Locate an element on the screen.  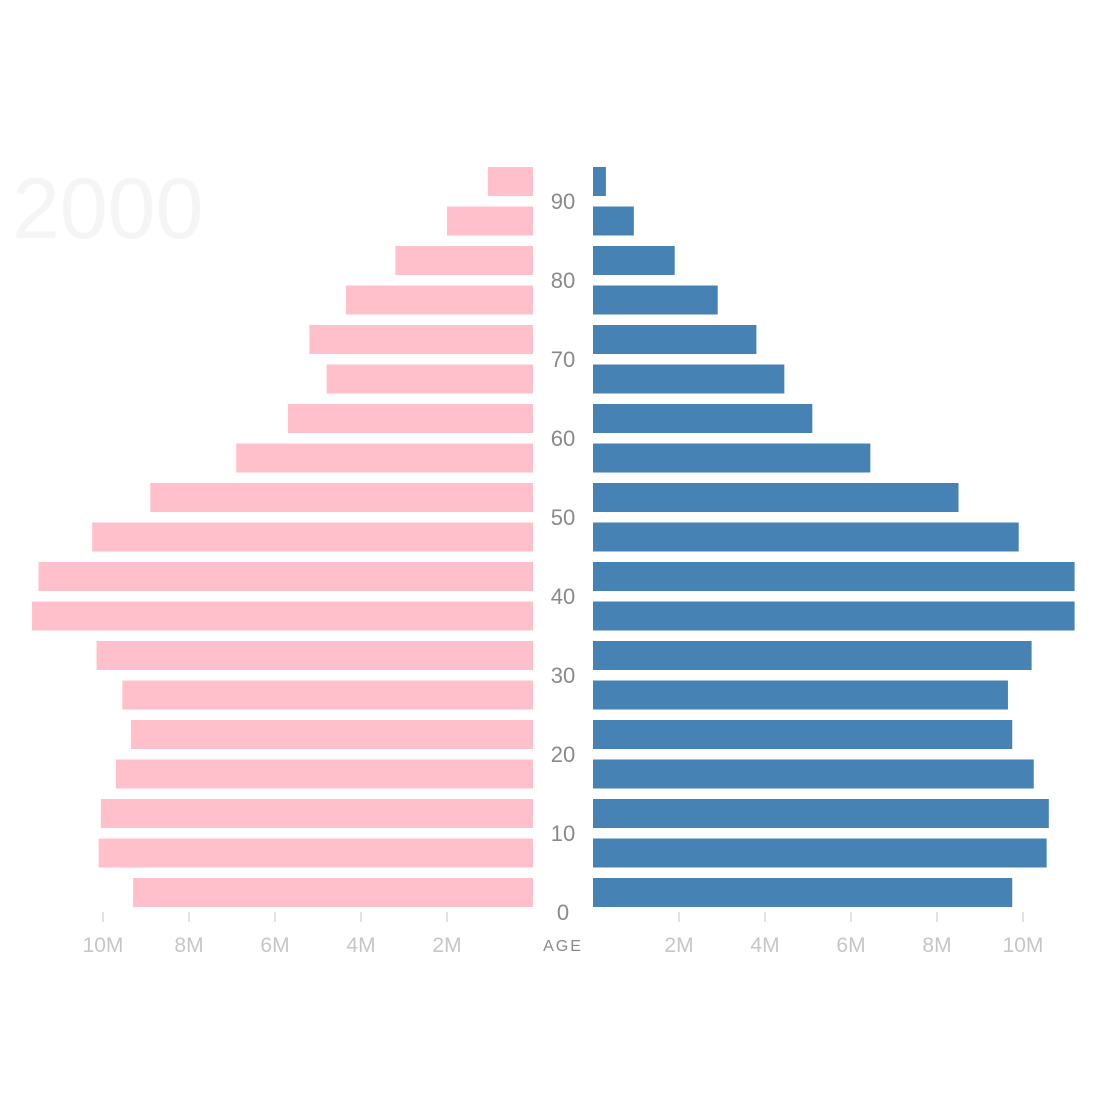
age-axis-title: AGE is located at coordinates (563, 946).